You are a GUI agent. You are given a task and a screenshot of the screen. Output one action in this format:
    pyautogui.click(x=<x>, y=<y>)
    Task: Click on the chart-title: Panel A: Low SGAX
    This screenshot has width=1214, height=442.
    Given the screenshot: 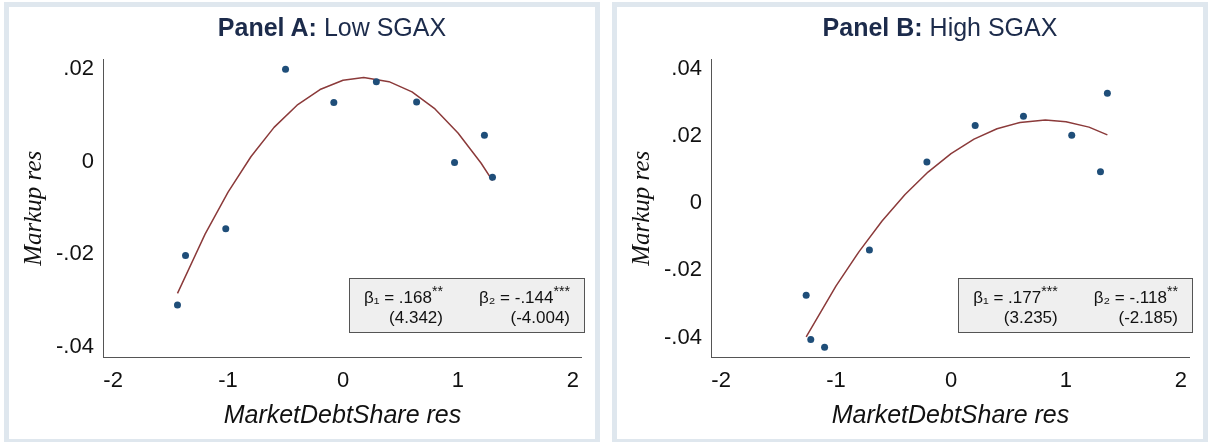 What is the action you would take?
    pyautogui.click(x=332, y=27)
    